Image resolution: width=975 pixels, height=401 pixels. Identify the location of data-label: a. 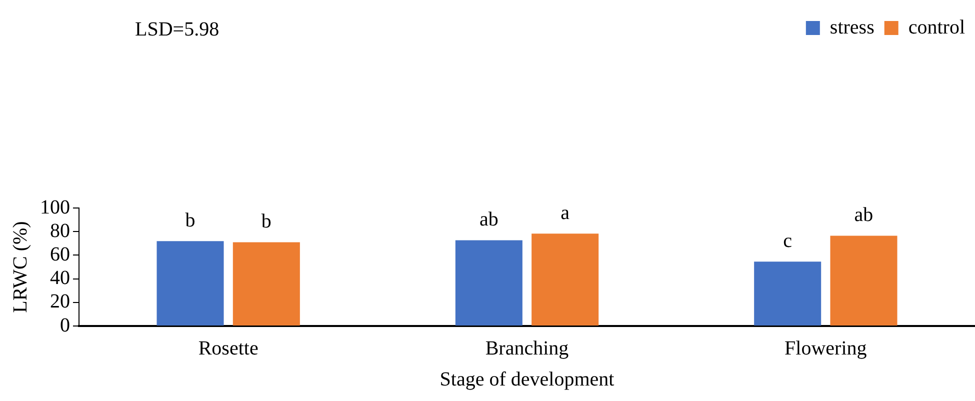
(565, 213).